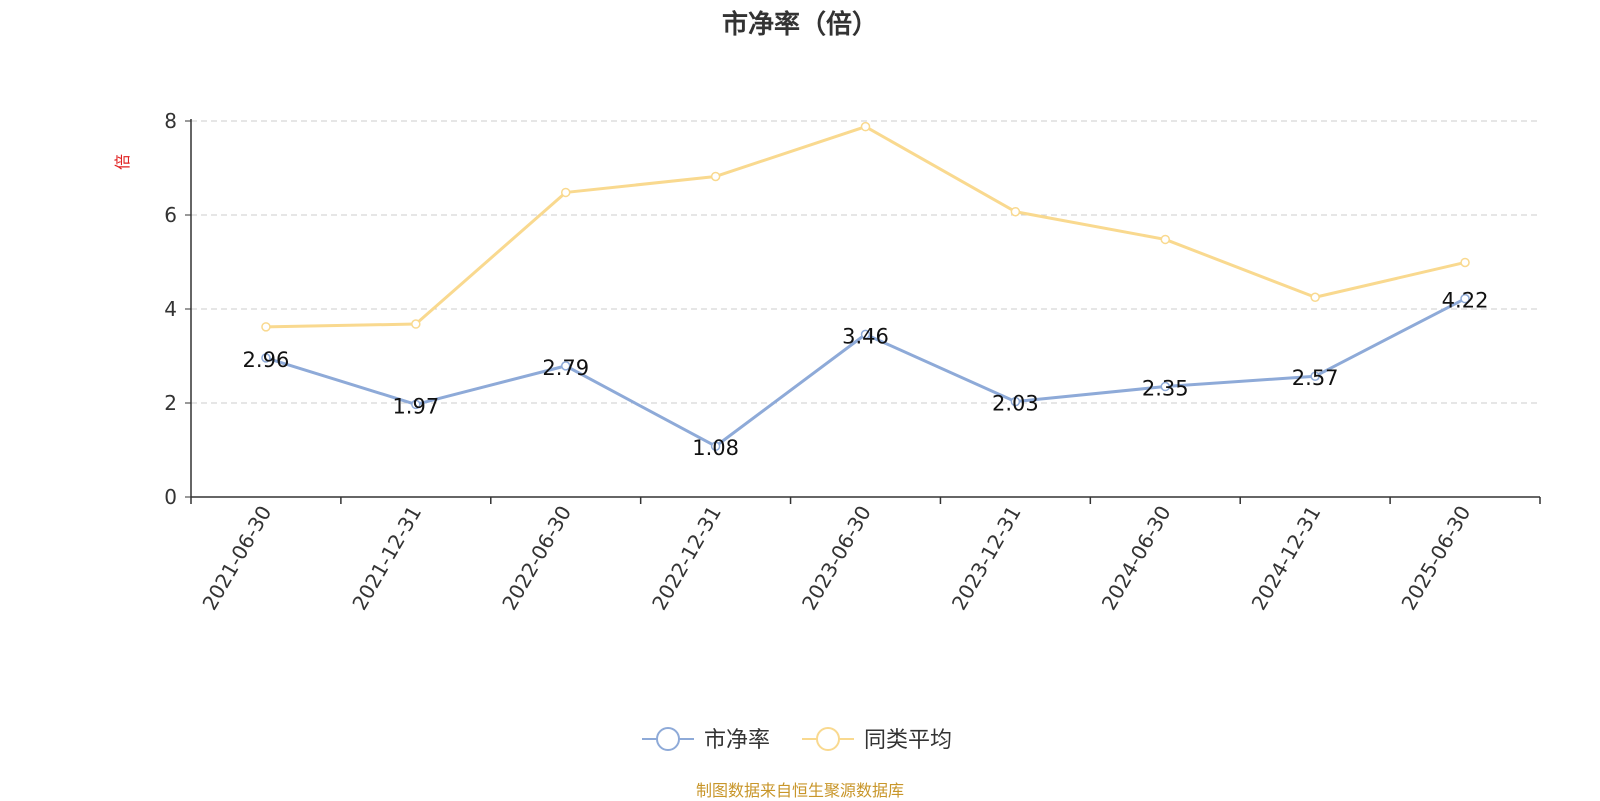 This screenshot has width=1600, height=801. What do you see at coordinates (170, 403) in the screenshot?
I see `y-tick-label: 2` at bounding box center [170, 403].